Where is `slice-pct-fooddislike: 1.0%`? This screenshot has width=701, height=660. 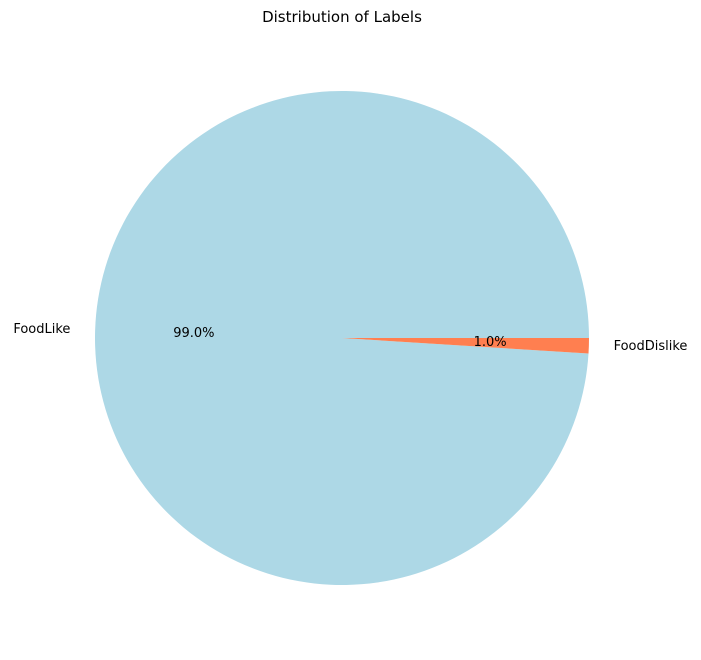
slice-pct-fooddislike: 1.0% is located at coordinates (490, 342).